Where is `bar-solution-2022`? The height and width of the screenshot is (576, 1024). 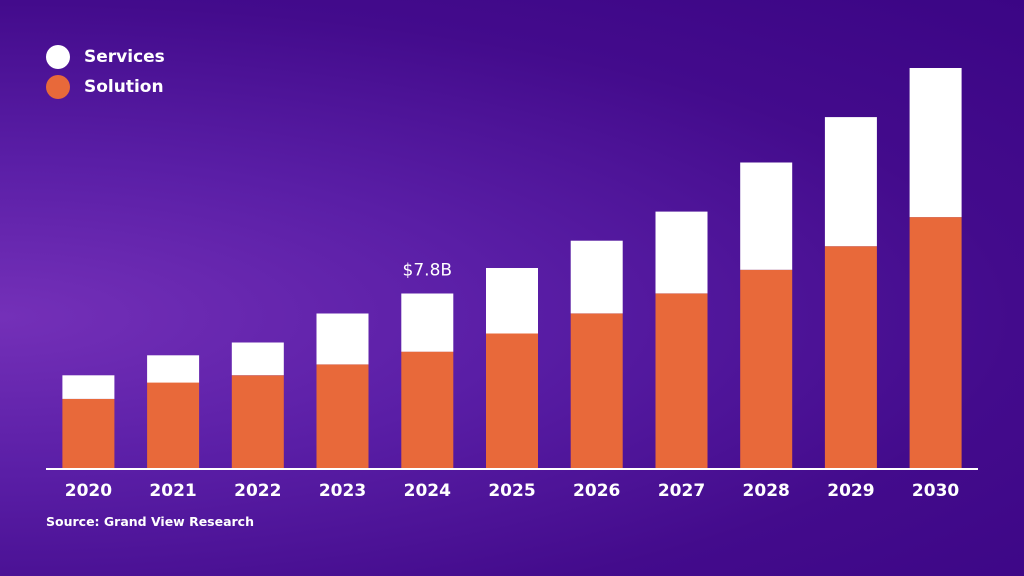 bar-solution-2022 is located at coordinates (257, 421).